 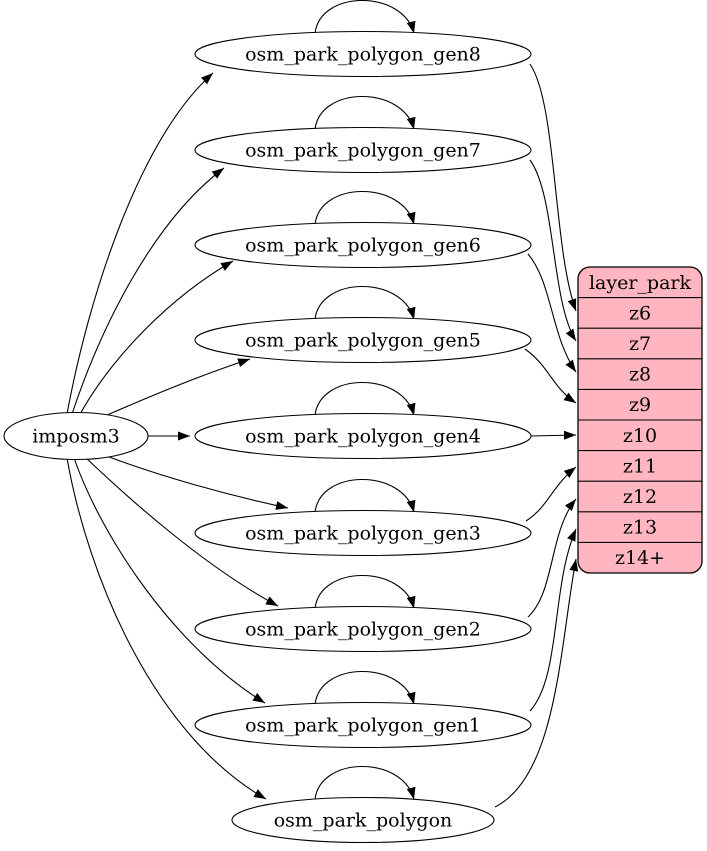 I want to click on node-osm_park_polygon_gen3: osm_park_polygon_gen3, so click(x=363, y=533).